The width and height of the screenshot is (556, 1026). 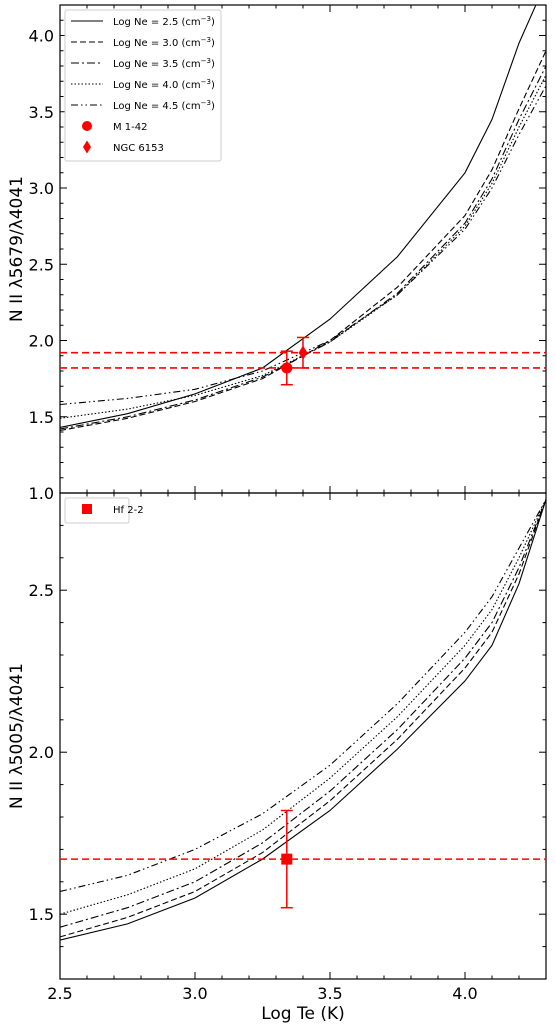 I want to click on y-tick-label: 1.0, so click(x=41, y=493).